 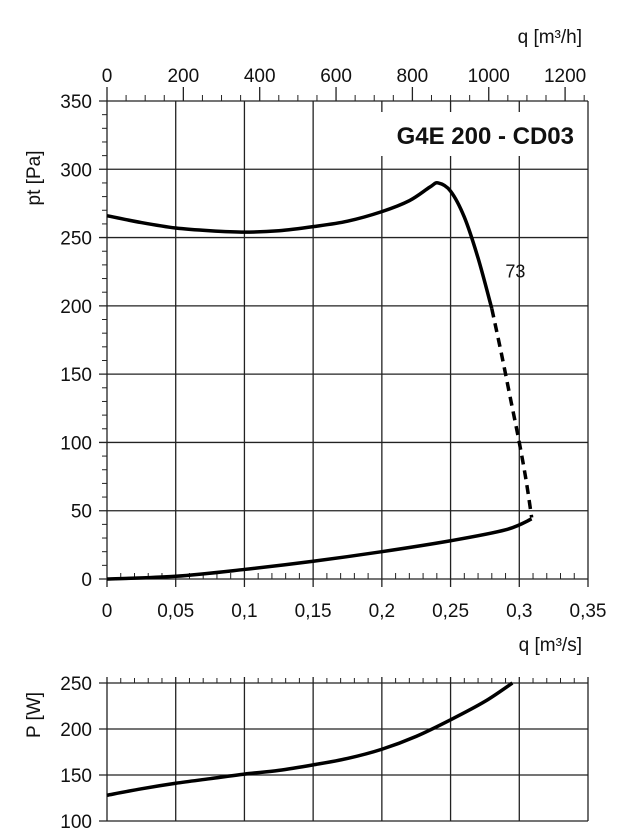 What do you see at coordinates (336, 76) in the screenshot?
I see `top-tick-label: 600` at bounding box center [336, 76].